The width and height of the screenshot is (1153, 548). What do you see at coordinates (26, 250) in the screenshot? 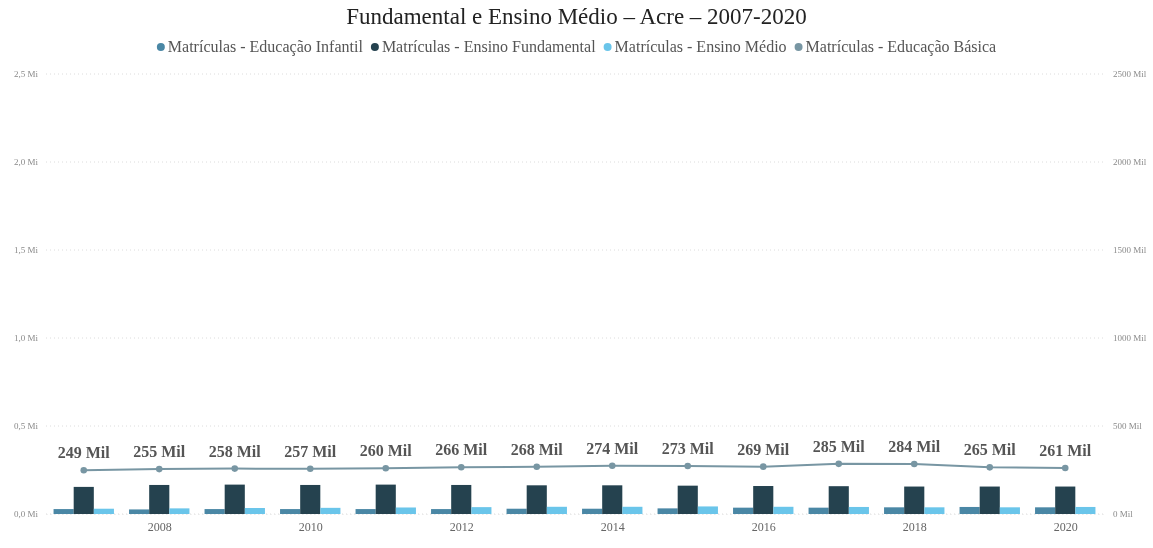
I see `y-tick-label: 1,5 Mi` at bounding box center [26, 250].